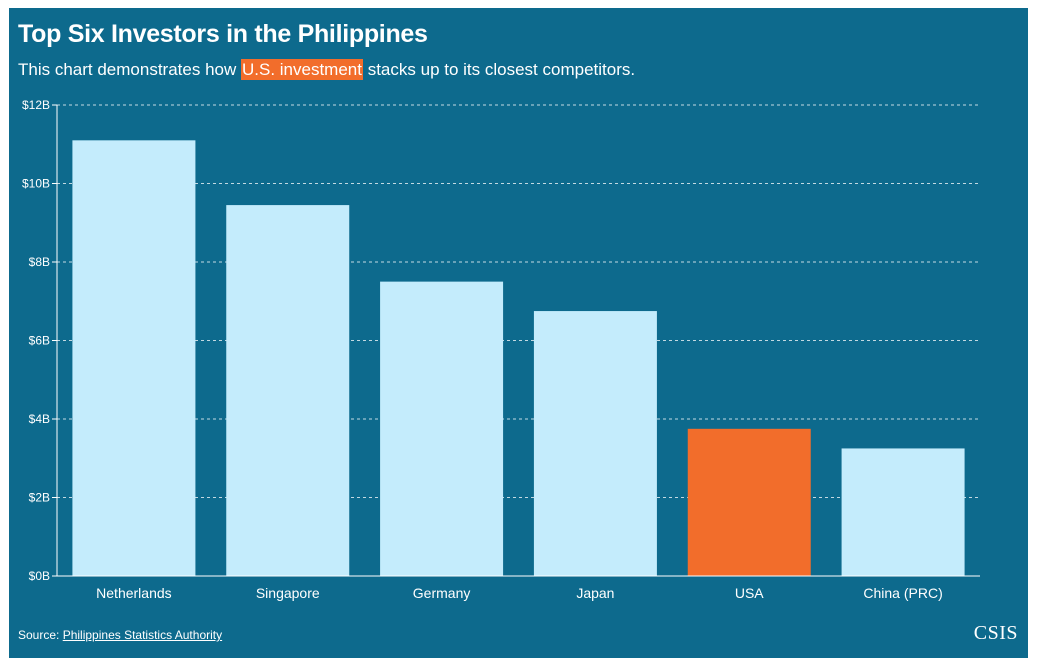 Image resolution: width=1037 pixels, height=668 pixels. What do you see at coordinates (134, 358) in the screenshot?
I see `bar-netherlands` at bounding box center [134, 358].